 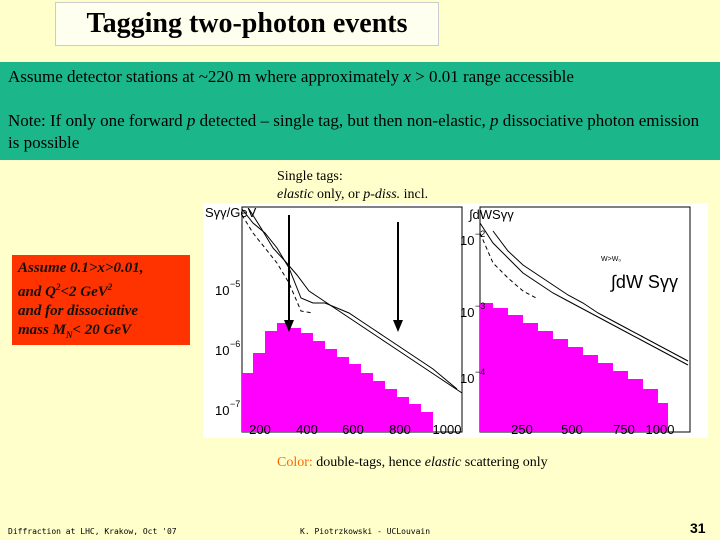 I want to click on text: and for dissociative, so click(x=78, y=311).